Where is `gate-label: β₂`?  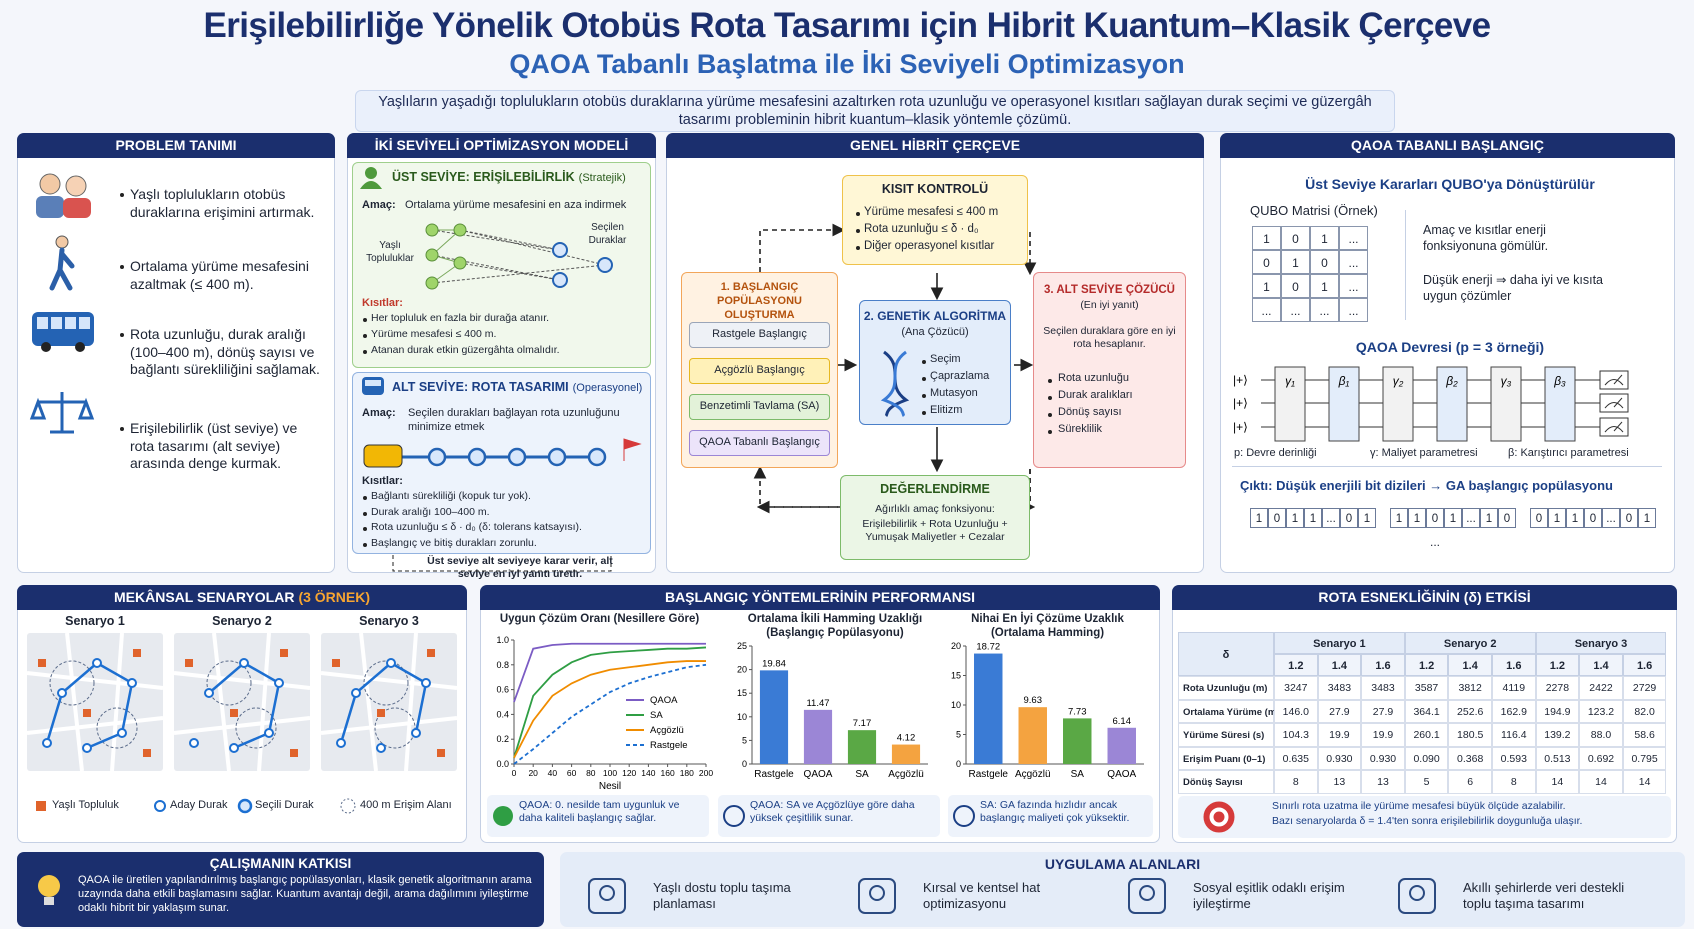 gate-label: β₂ is located at coordinates (1451, 381).